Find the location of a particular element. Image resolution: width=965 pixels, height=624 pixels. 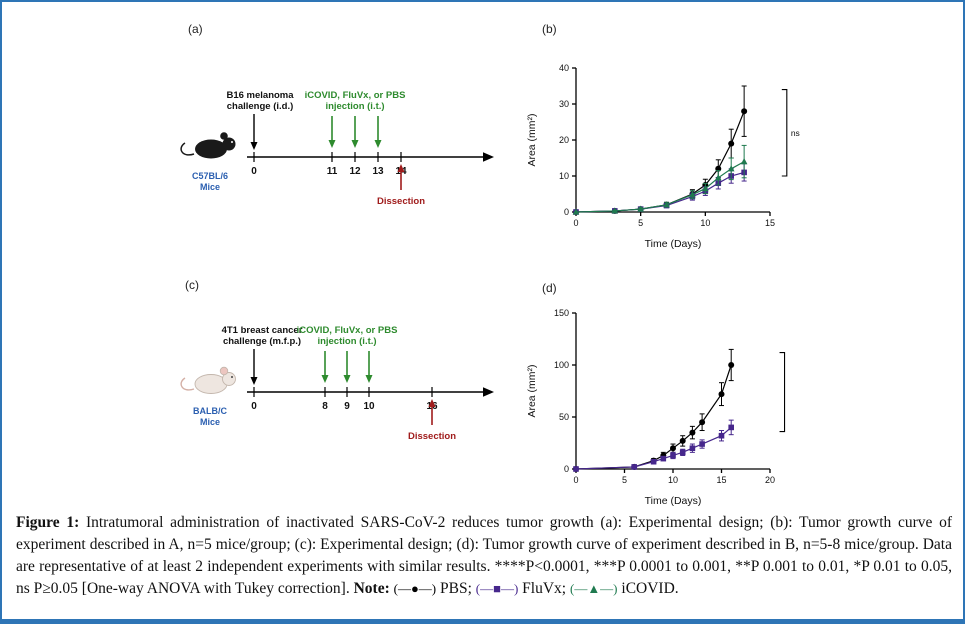

note-label: Note: is located at coordinates (371, 588).